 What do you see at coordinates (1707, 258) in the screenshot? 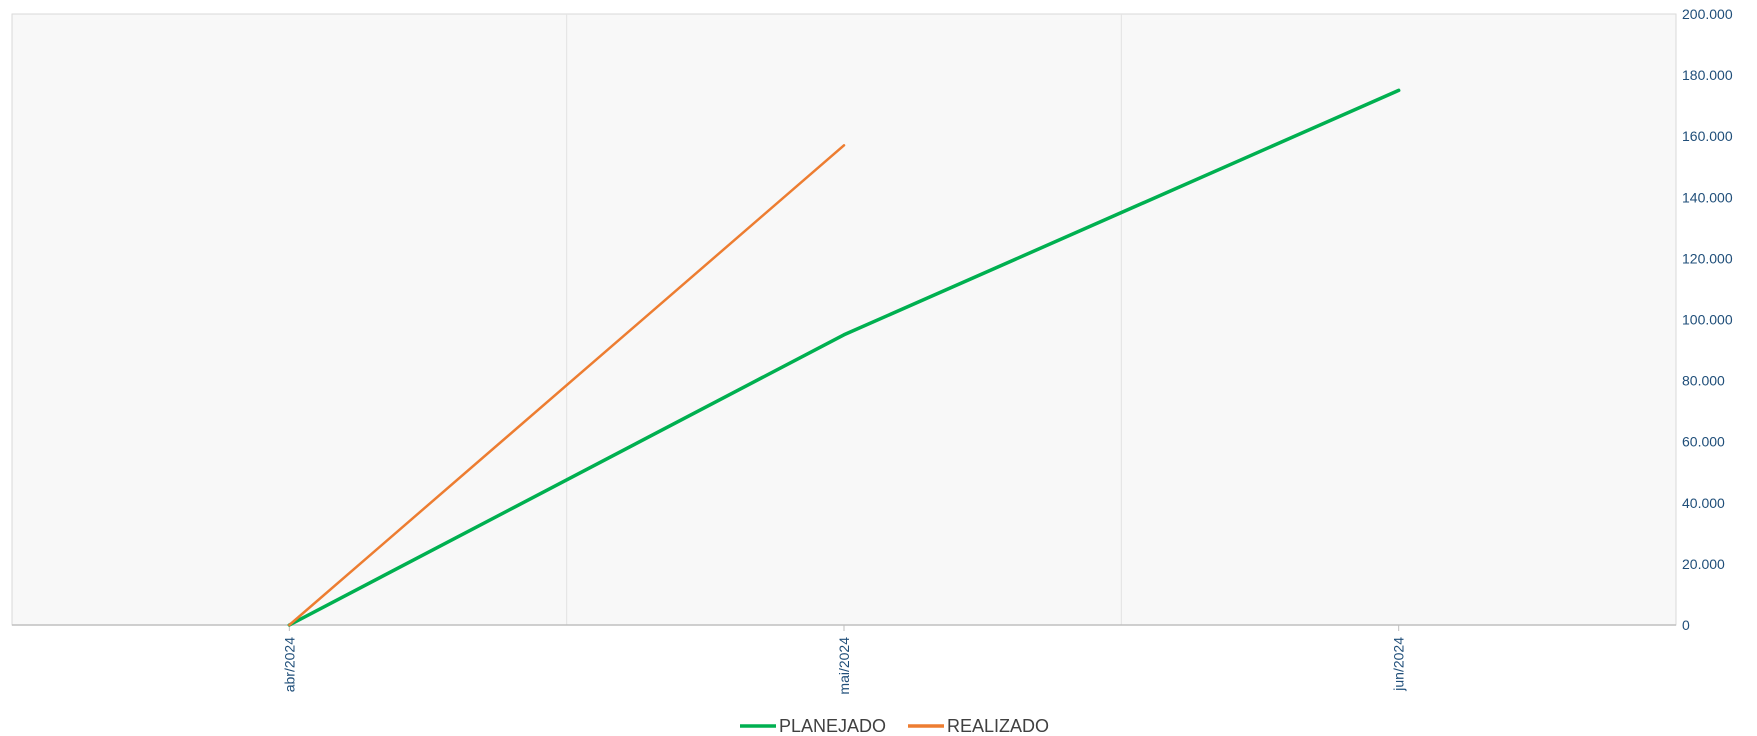
I see `y-tick-label: 120.000` at bounding box center [1707, 258].